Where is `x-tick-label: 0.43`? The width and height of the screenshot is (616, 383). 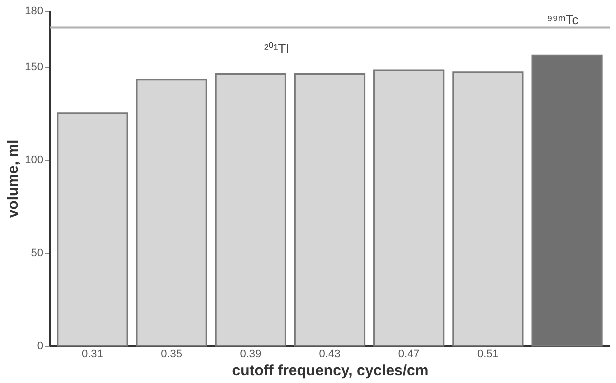 x-tick-label: 0.43 is located at coordinates (330, 354).